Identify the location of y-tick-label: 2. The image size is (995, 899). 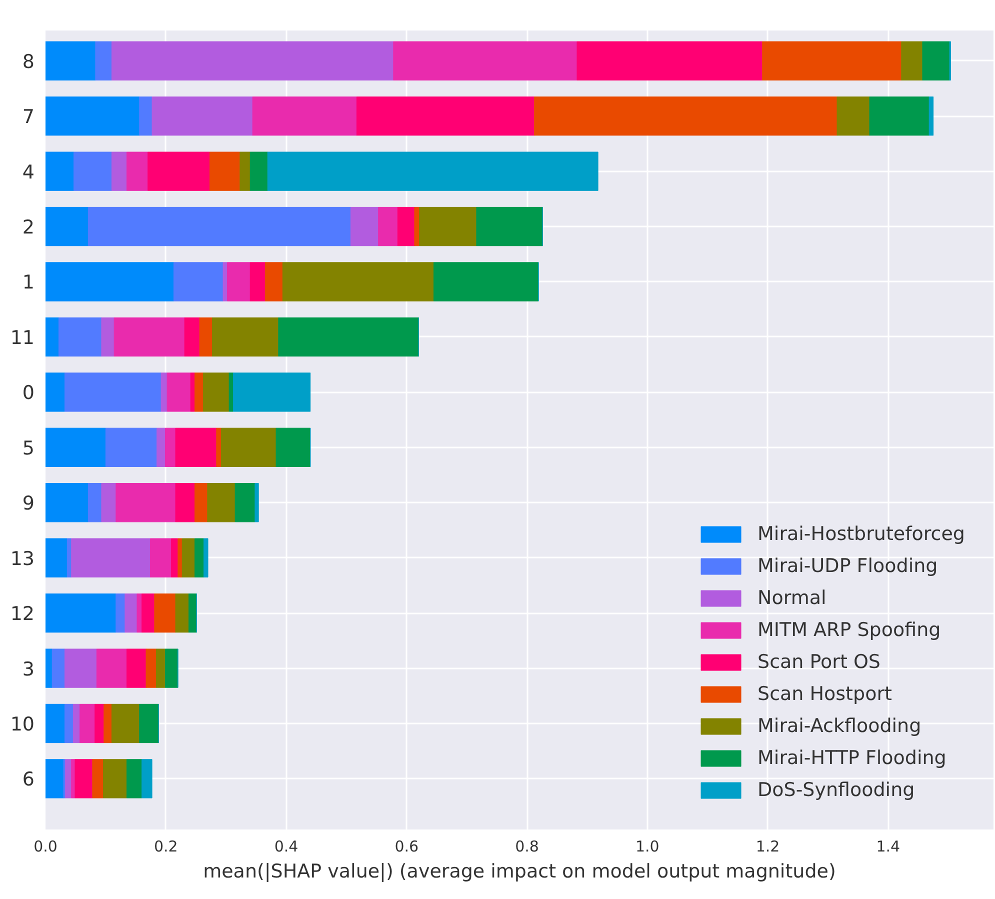
(28, 227).